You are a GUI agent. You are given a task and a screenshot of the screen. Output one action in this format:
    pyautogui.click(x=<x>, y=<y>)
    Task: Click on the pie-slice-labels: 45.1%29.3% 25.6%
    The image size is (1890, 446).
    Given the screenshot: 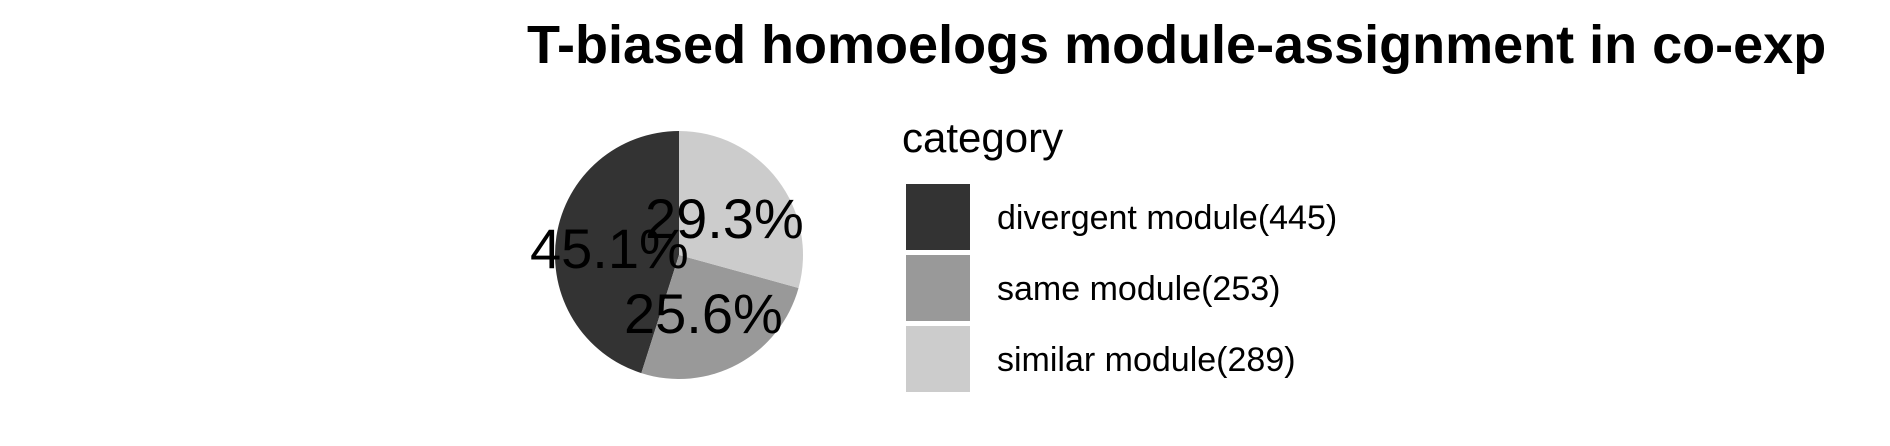 What is the action you would take?
    pyautogui.click(x=667, y=266)
    